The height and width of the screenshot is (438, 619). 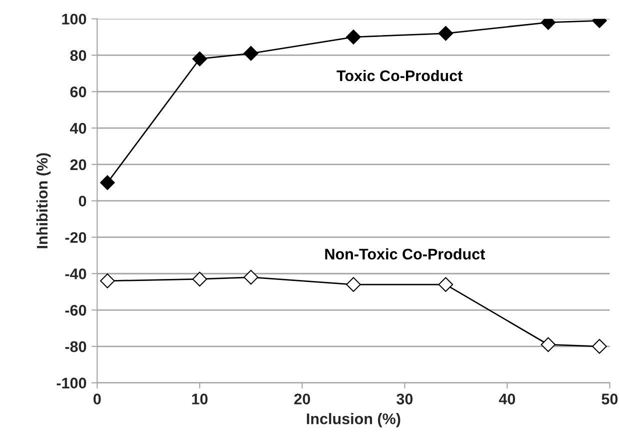 What do you see at coordinates (75, 237) in the screenshot?
I see `y-tick-label: -20` at bounding box center [75, 237].